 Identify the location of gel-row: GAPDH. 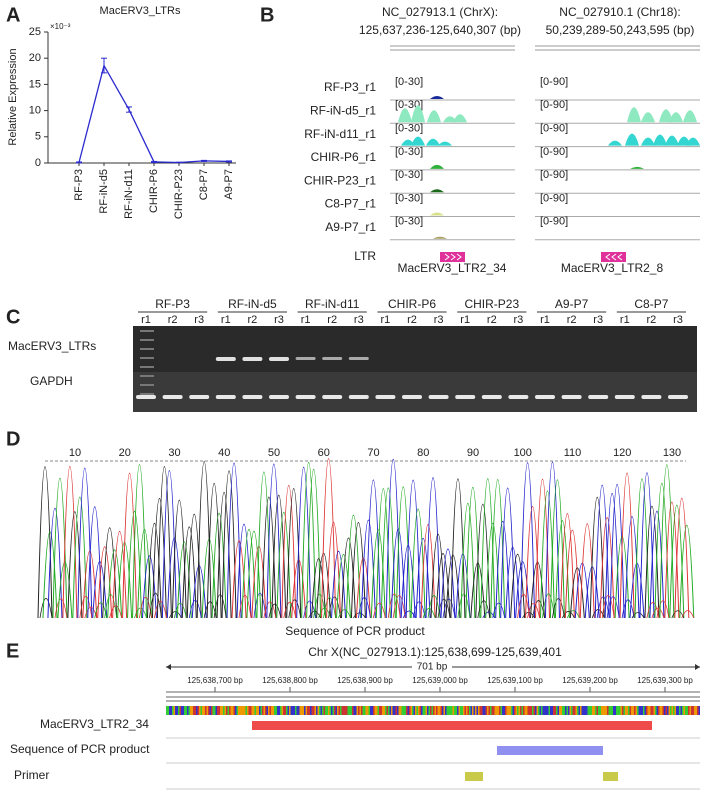
(51, 381).